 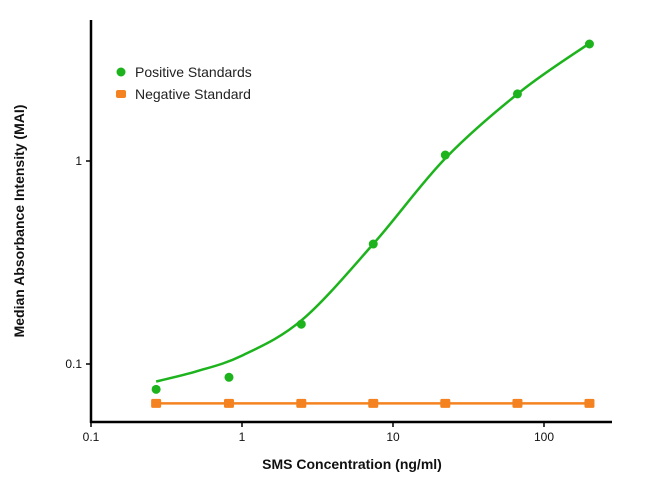 I want to click on legend: Positive Standards Negative Standard, so click(x=184, y=83).